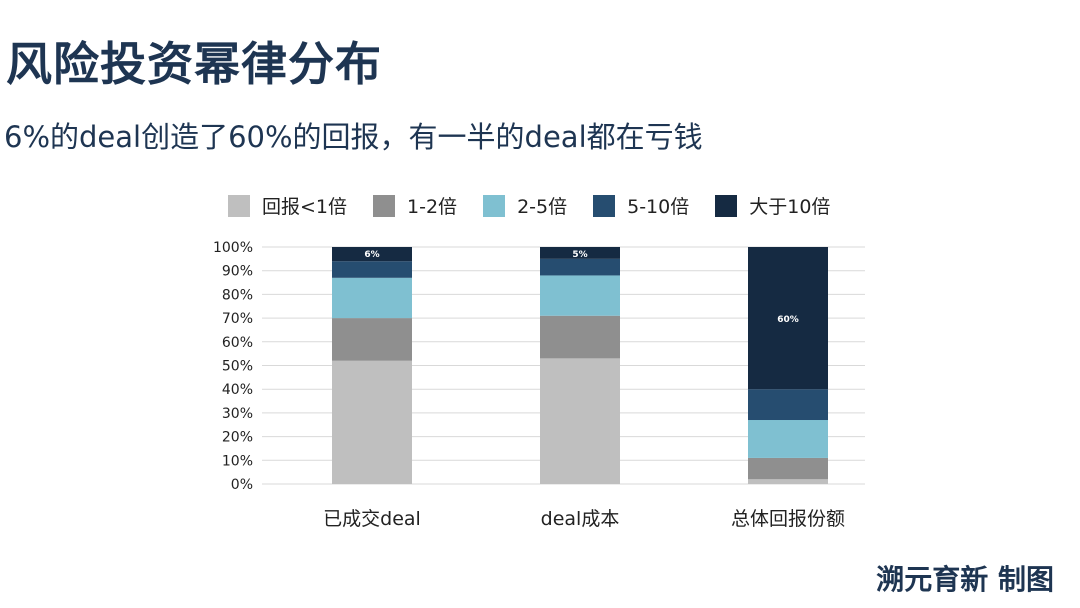 The width and height of the screenshot is (1080, 608). Describe the element at coordinates (237, 367) in the screenshot. I see `y-tick-label: 50%` at that location.